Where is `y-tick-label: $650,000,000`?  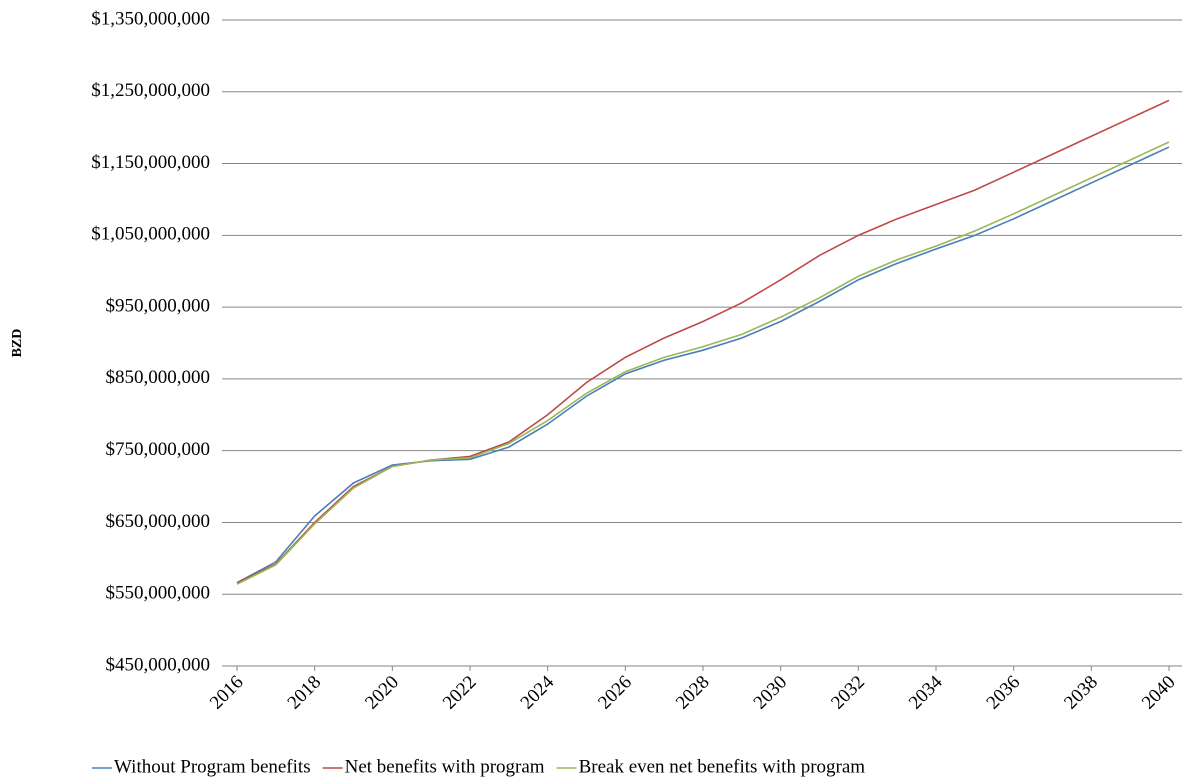 y-tick-label: $650,000,000 is located at coordinates (158, 521).